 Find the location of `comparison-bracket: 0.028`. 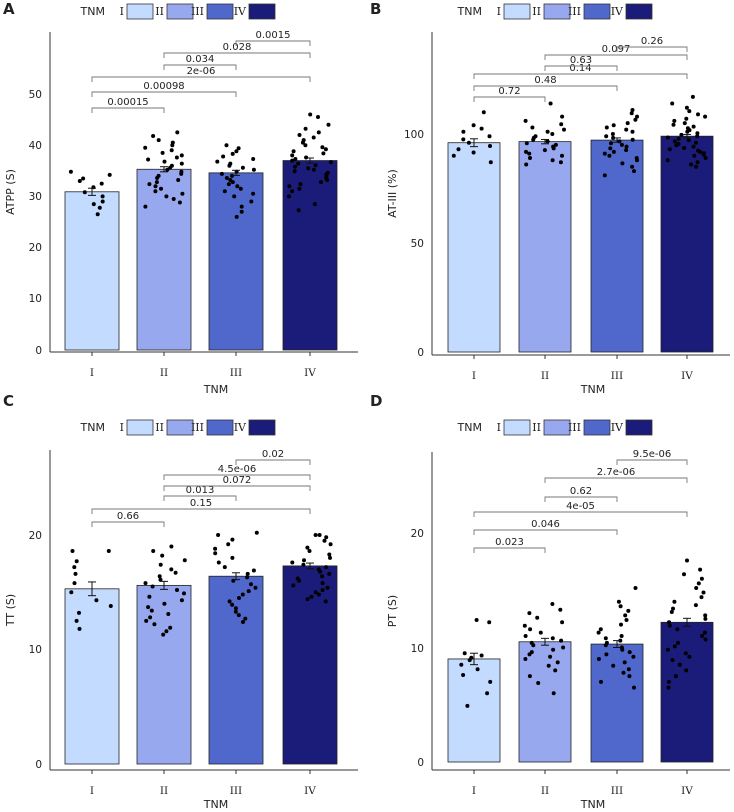

comparison-bracket: 0.028 is located at coordinates (237, 50).